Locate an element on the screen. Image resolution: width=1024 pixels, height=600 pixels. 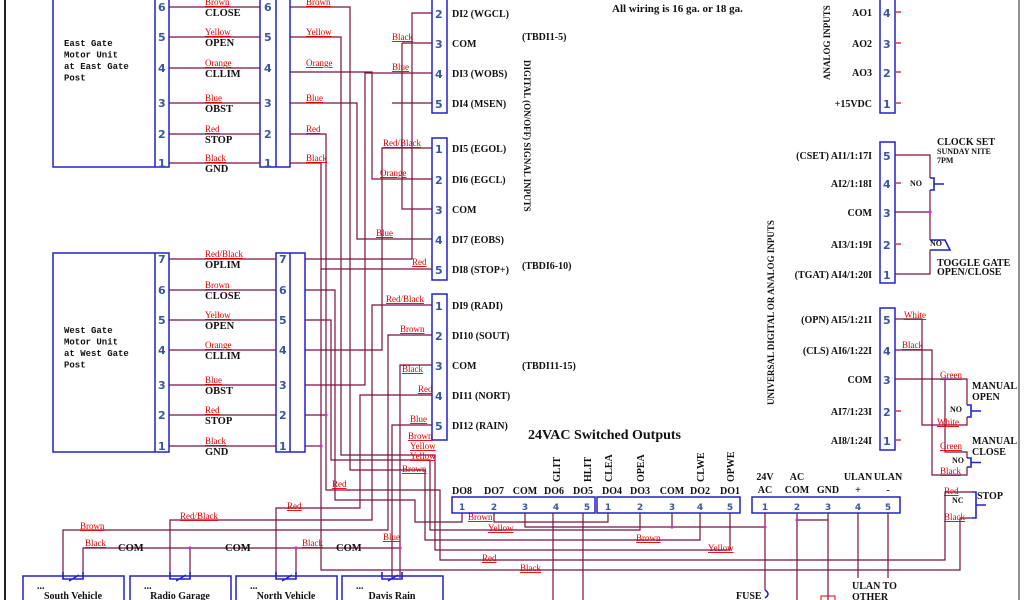
ao-label: +15VDC is located at coordinates (853, 104).